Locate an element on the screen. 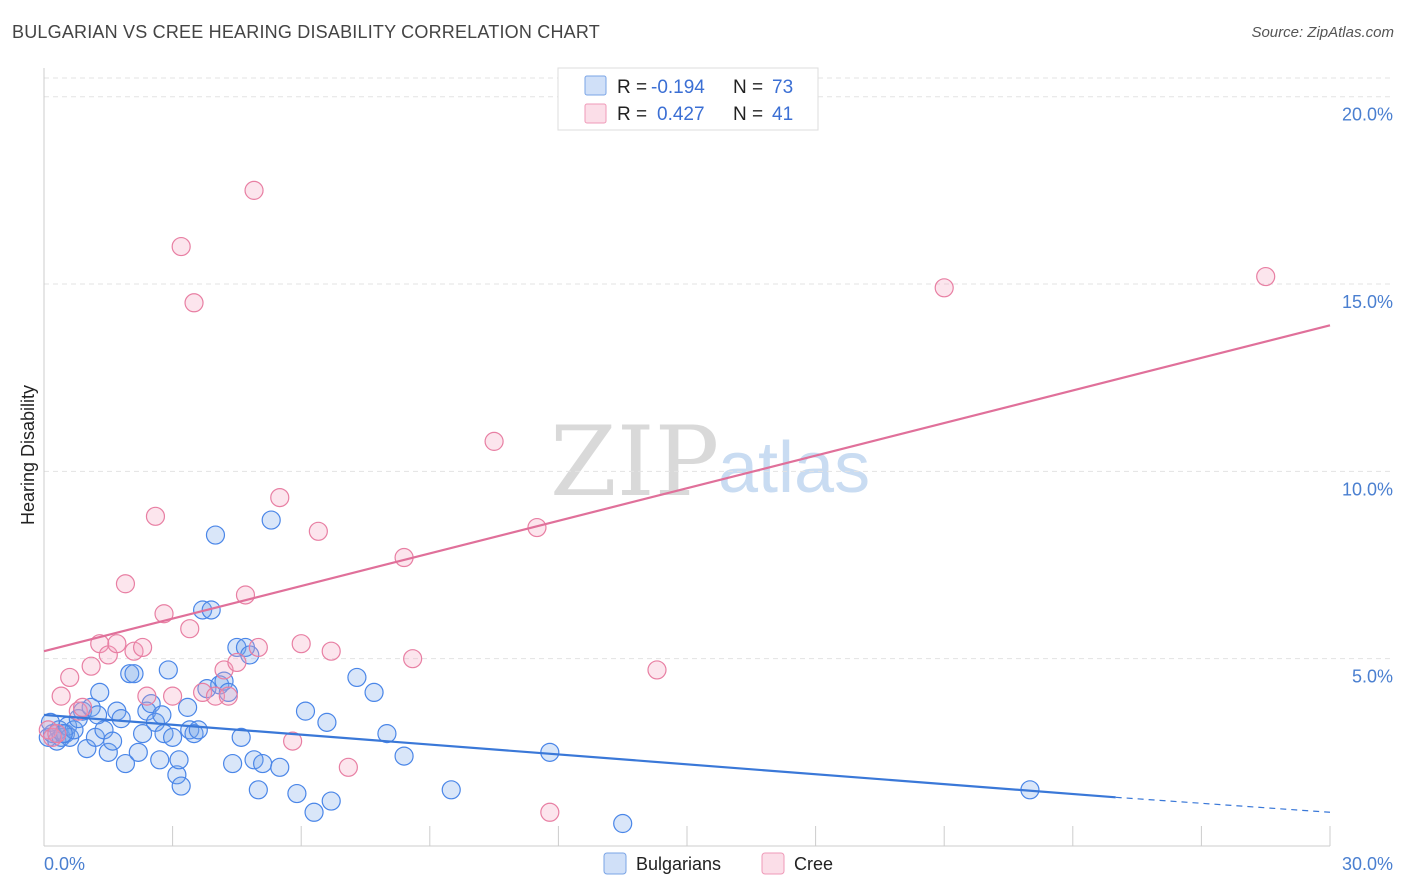 The image size is (1406, 892). watermark: ZIP atlas is located at coordinates (710, 462).